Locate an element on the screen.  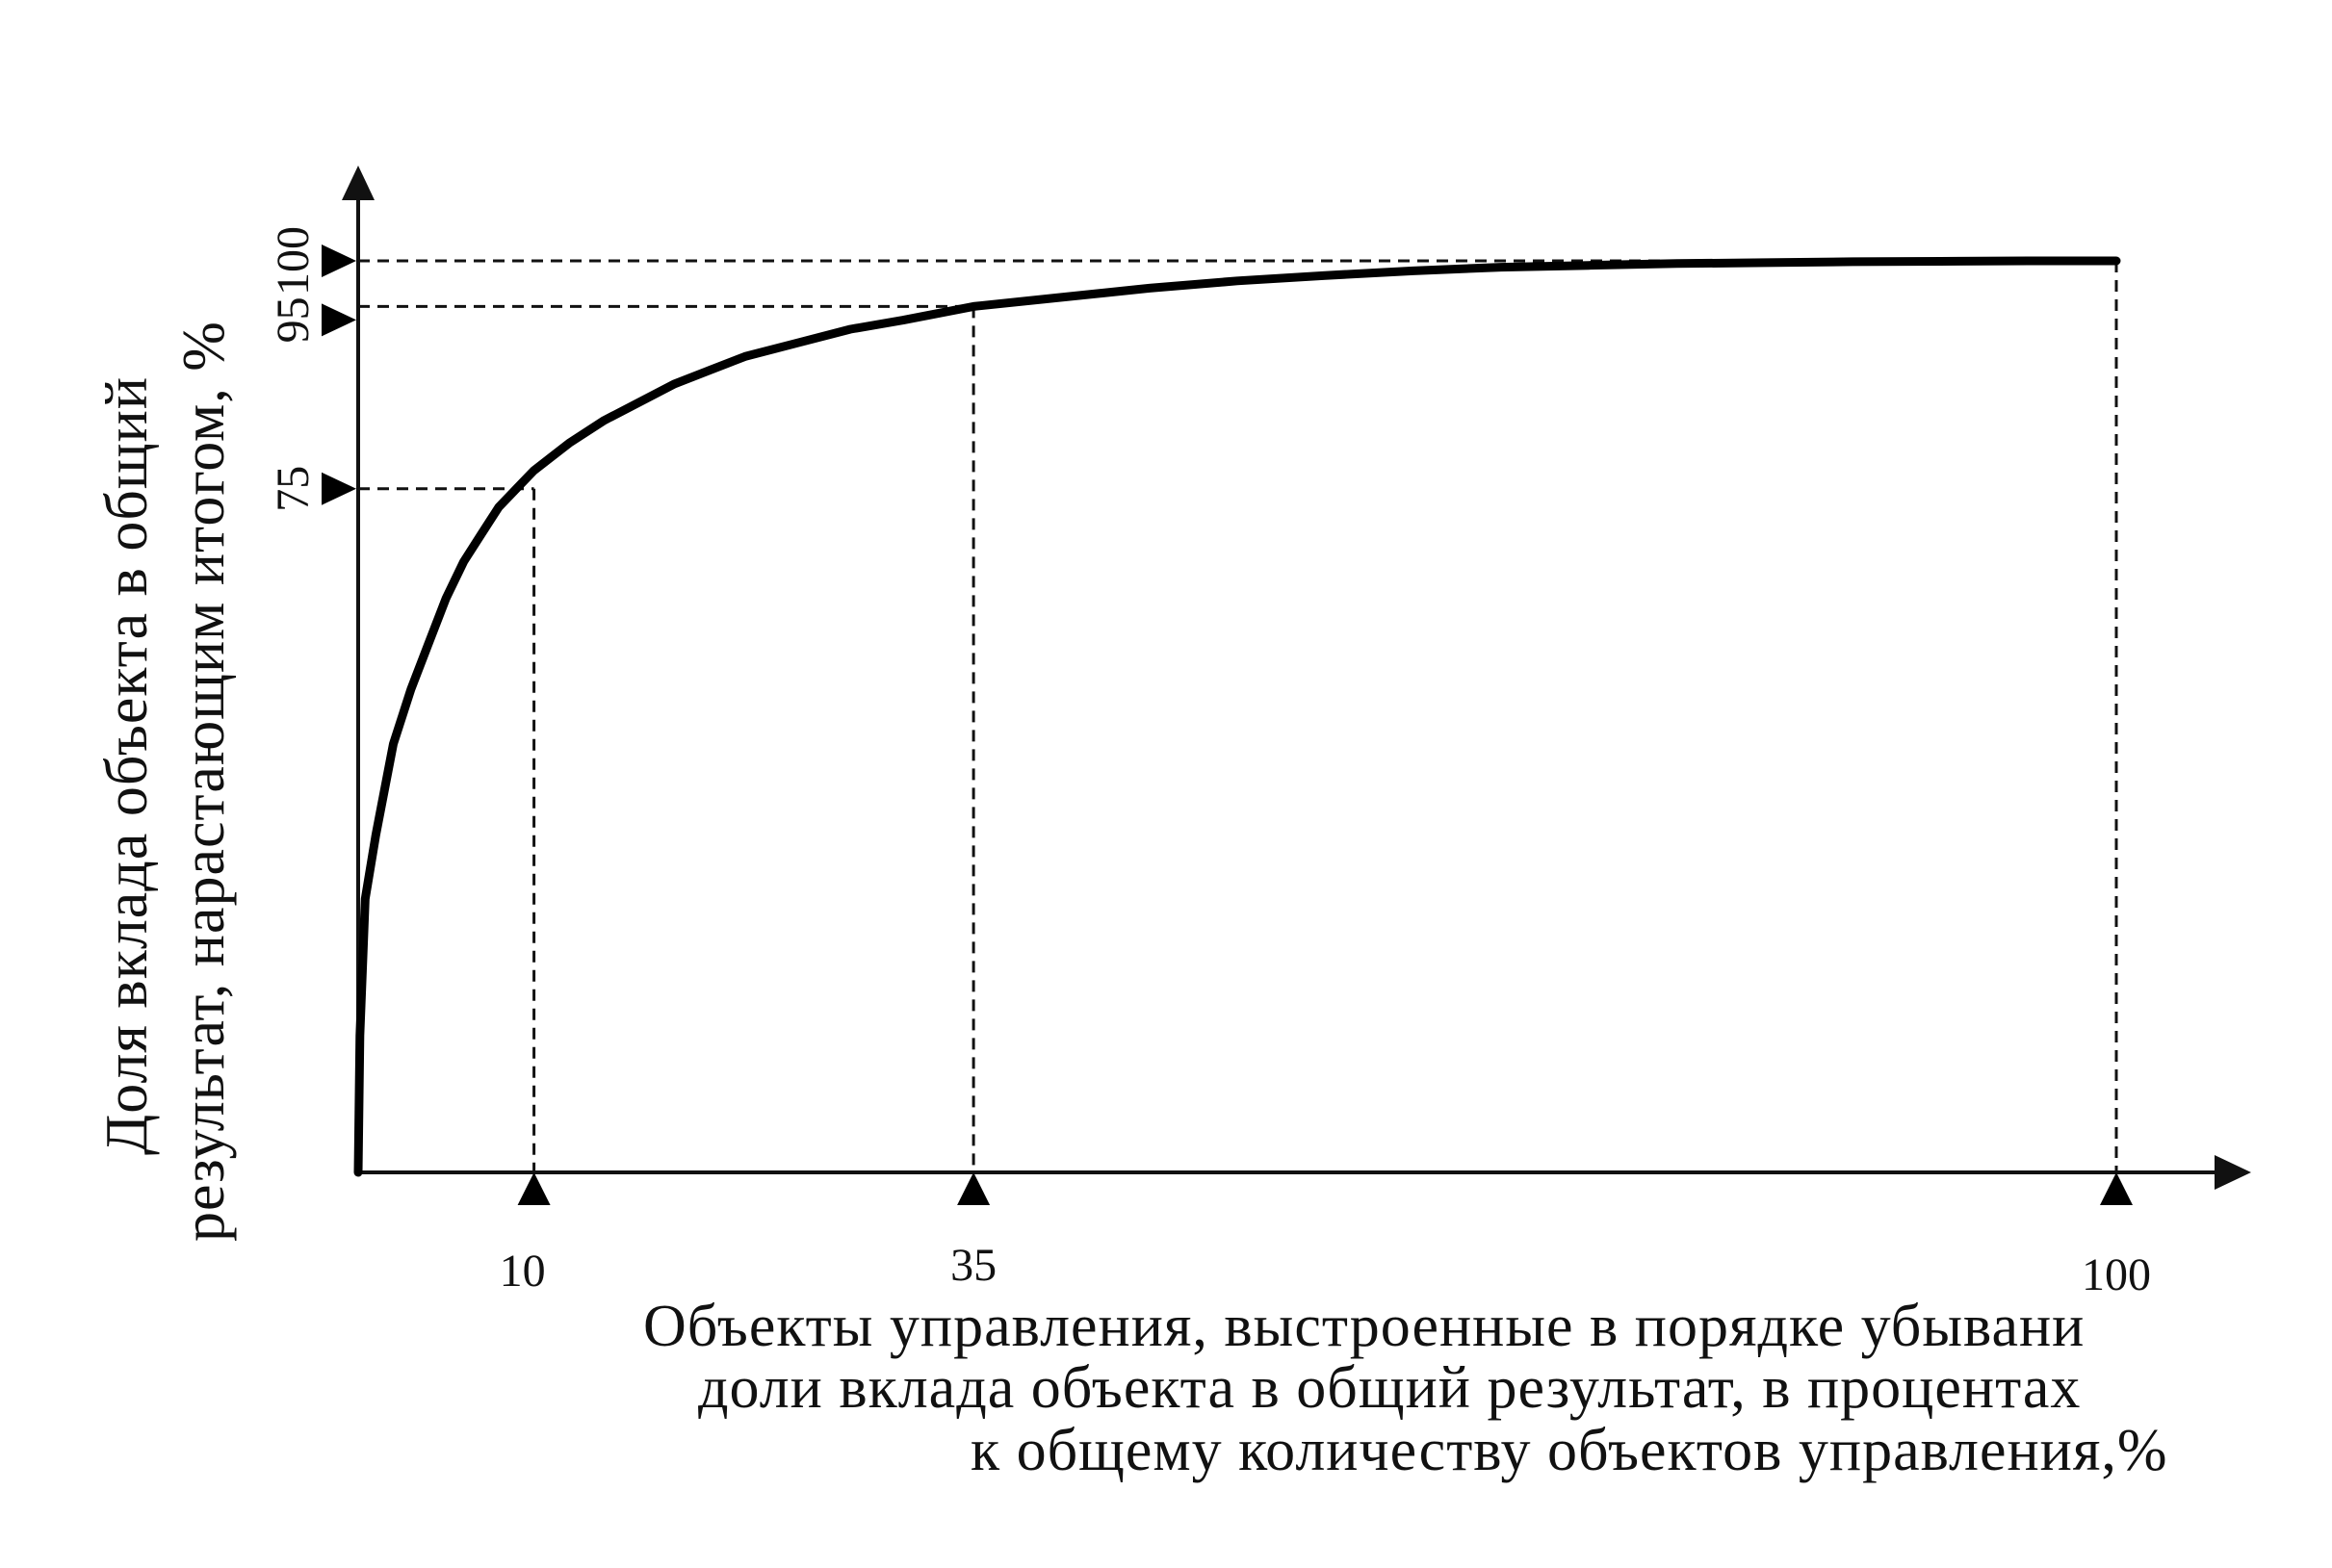
y-tick-label-95: 95 is located at coordinates (293, 319).